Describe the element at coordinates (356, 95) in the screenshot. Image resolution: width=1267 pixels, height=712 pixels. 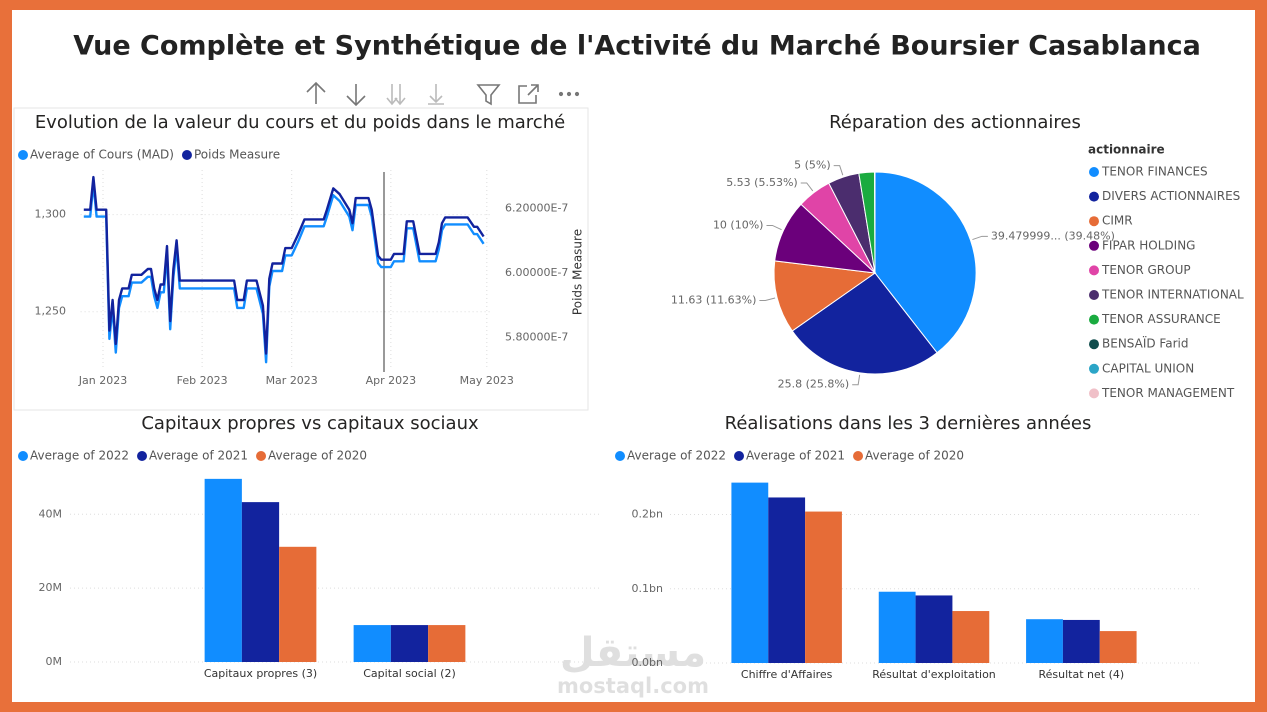
I see `icon-sort-down` at that location.